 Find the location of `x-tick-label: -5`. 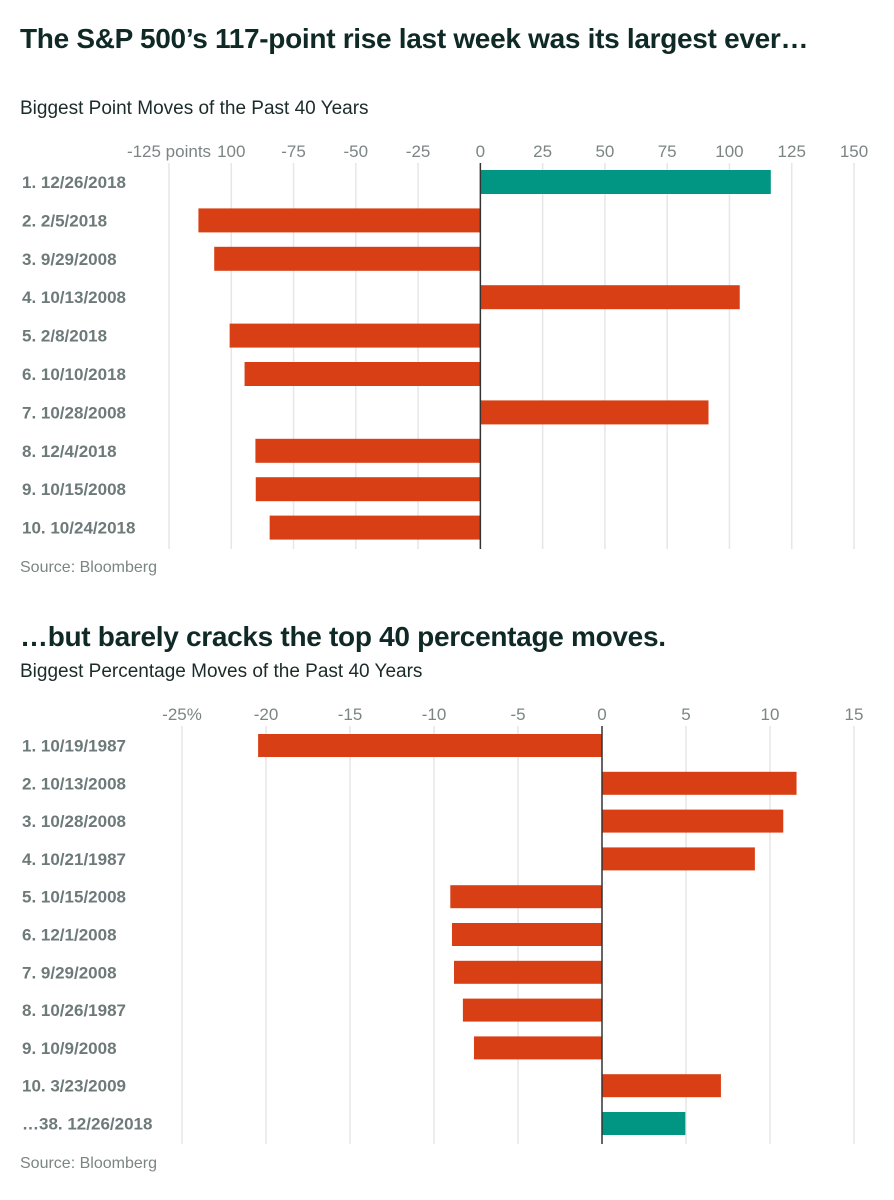

x-tick-label: -5 is located at coordinates (517, 714).